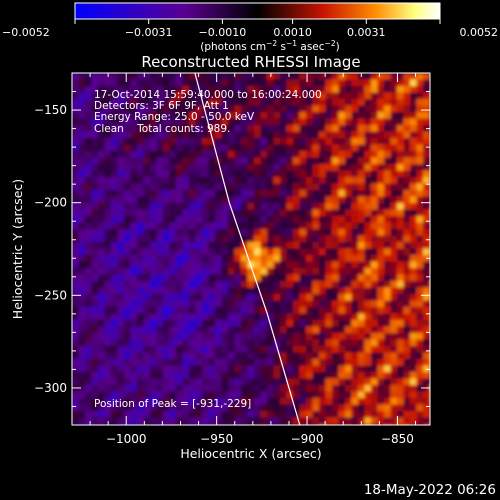 The height and width of the screenshot is (500, 500). What do you see at coordinates (479, 32) in the screenshot?
I see `colorbar-tick-label: 0.0052` at bounding box center [479, 32].